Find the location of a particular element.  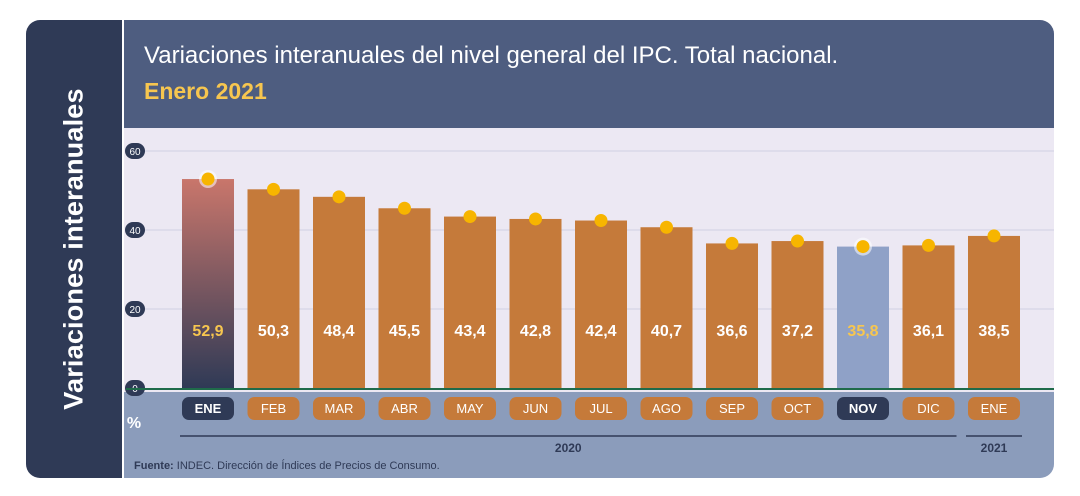

data-label: 35,8 is located at coordinates (862, 331).